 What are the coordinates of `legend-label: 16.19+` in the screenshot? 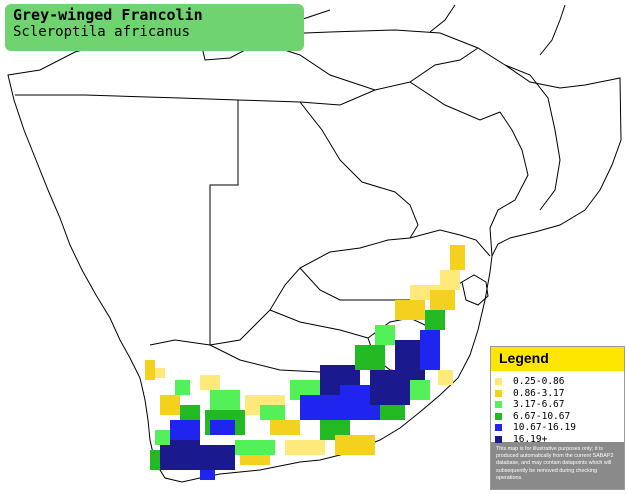 It's located at (530, 439).